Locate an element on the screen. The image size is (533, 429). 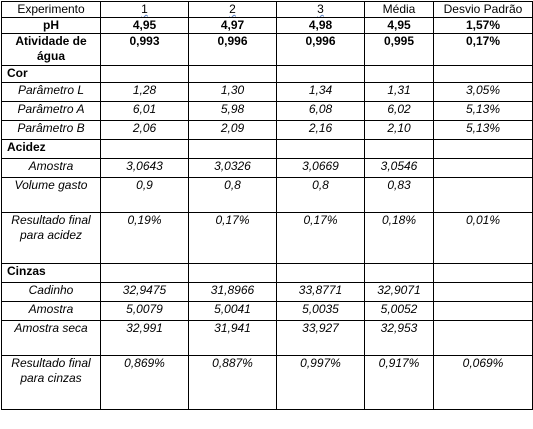
value-cell: 3,0326 is located at coordinates (232, 168).